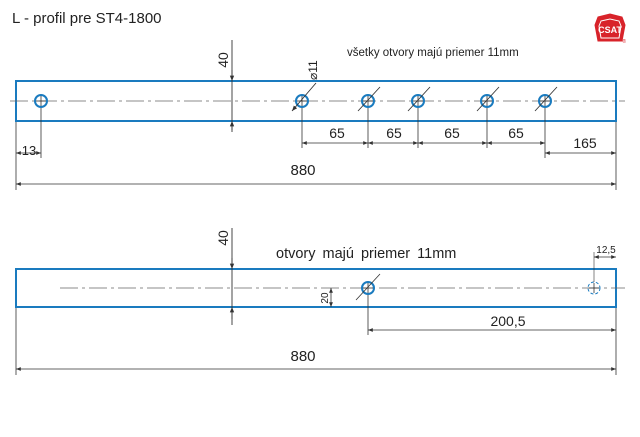  I want to click on top-total-label: 880, so click(302, 170).